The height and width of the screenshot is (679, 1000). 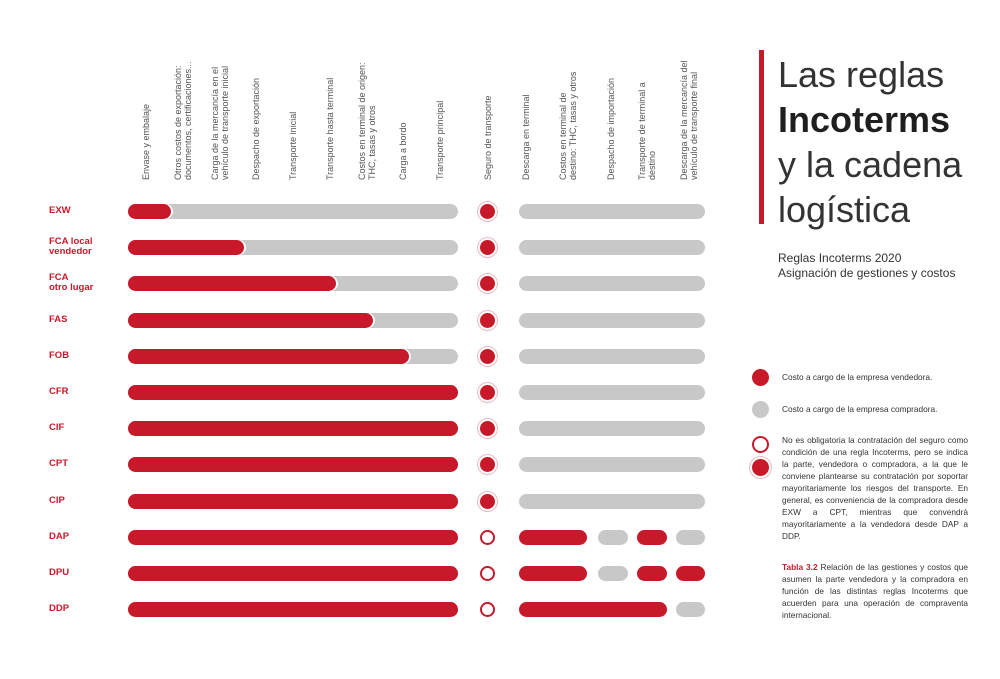 I want to click on column-header-label: Envase y embalaje, so click(x=146, y=141).